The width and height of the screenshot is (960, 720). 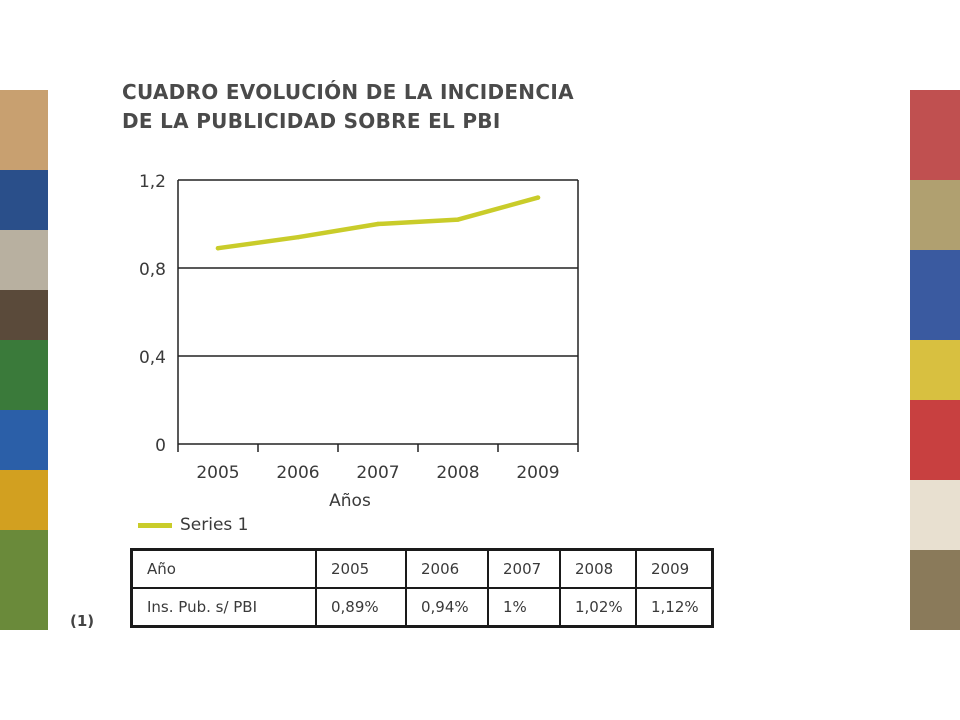 What do you see at coordinates (935, 360) in the screenshot?
I see `right-photo-strip` at bounding box center [935, 360].